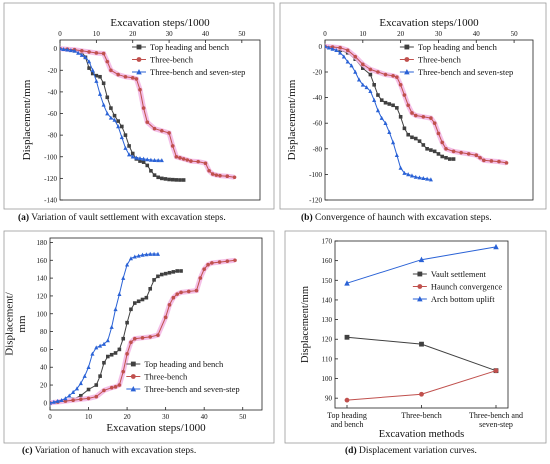  I want to click on legend-label-a-1: Three-bench, so click(172, 60).